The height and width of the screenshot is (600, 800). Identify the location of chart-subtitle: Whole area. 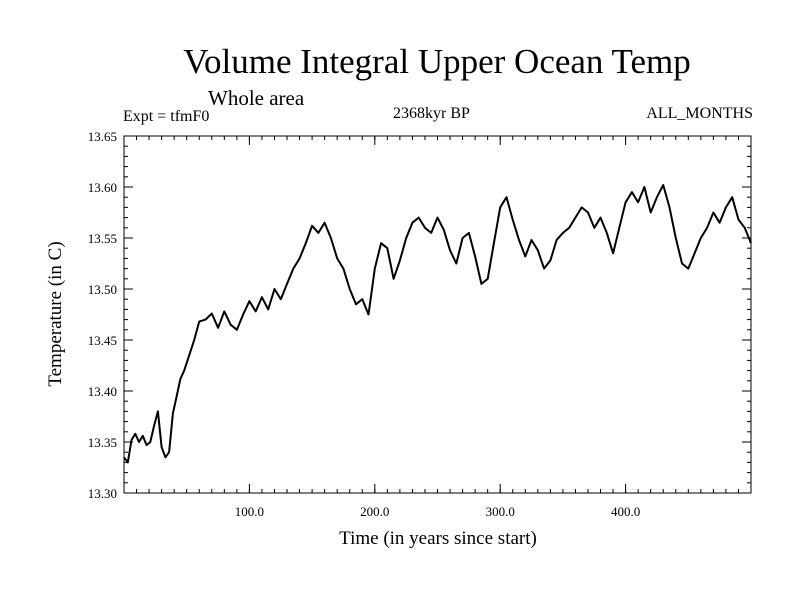
(256, 98).